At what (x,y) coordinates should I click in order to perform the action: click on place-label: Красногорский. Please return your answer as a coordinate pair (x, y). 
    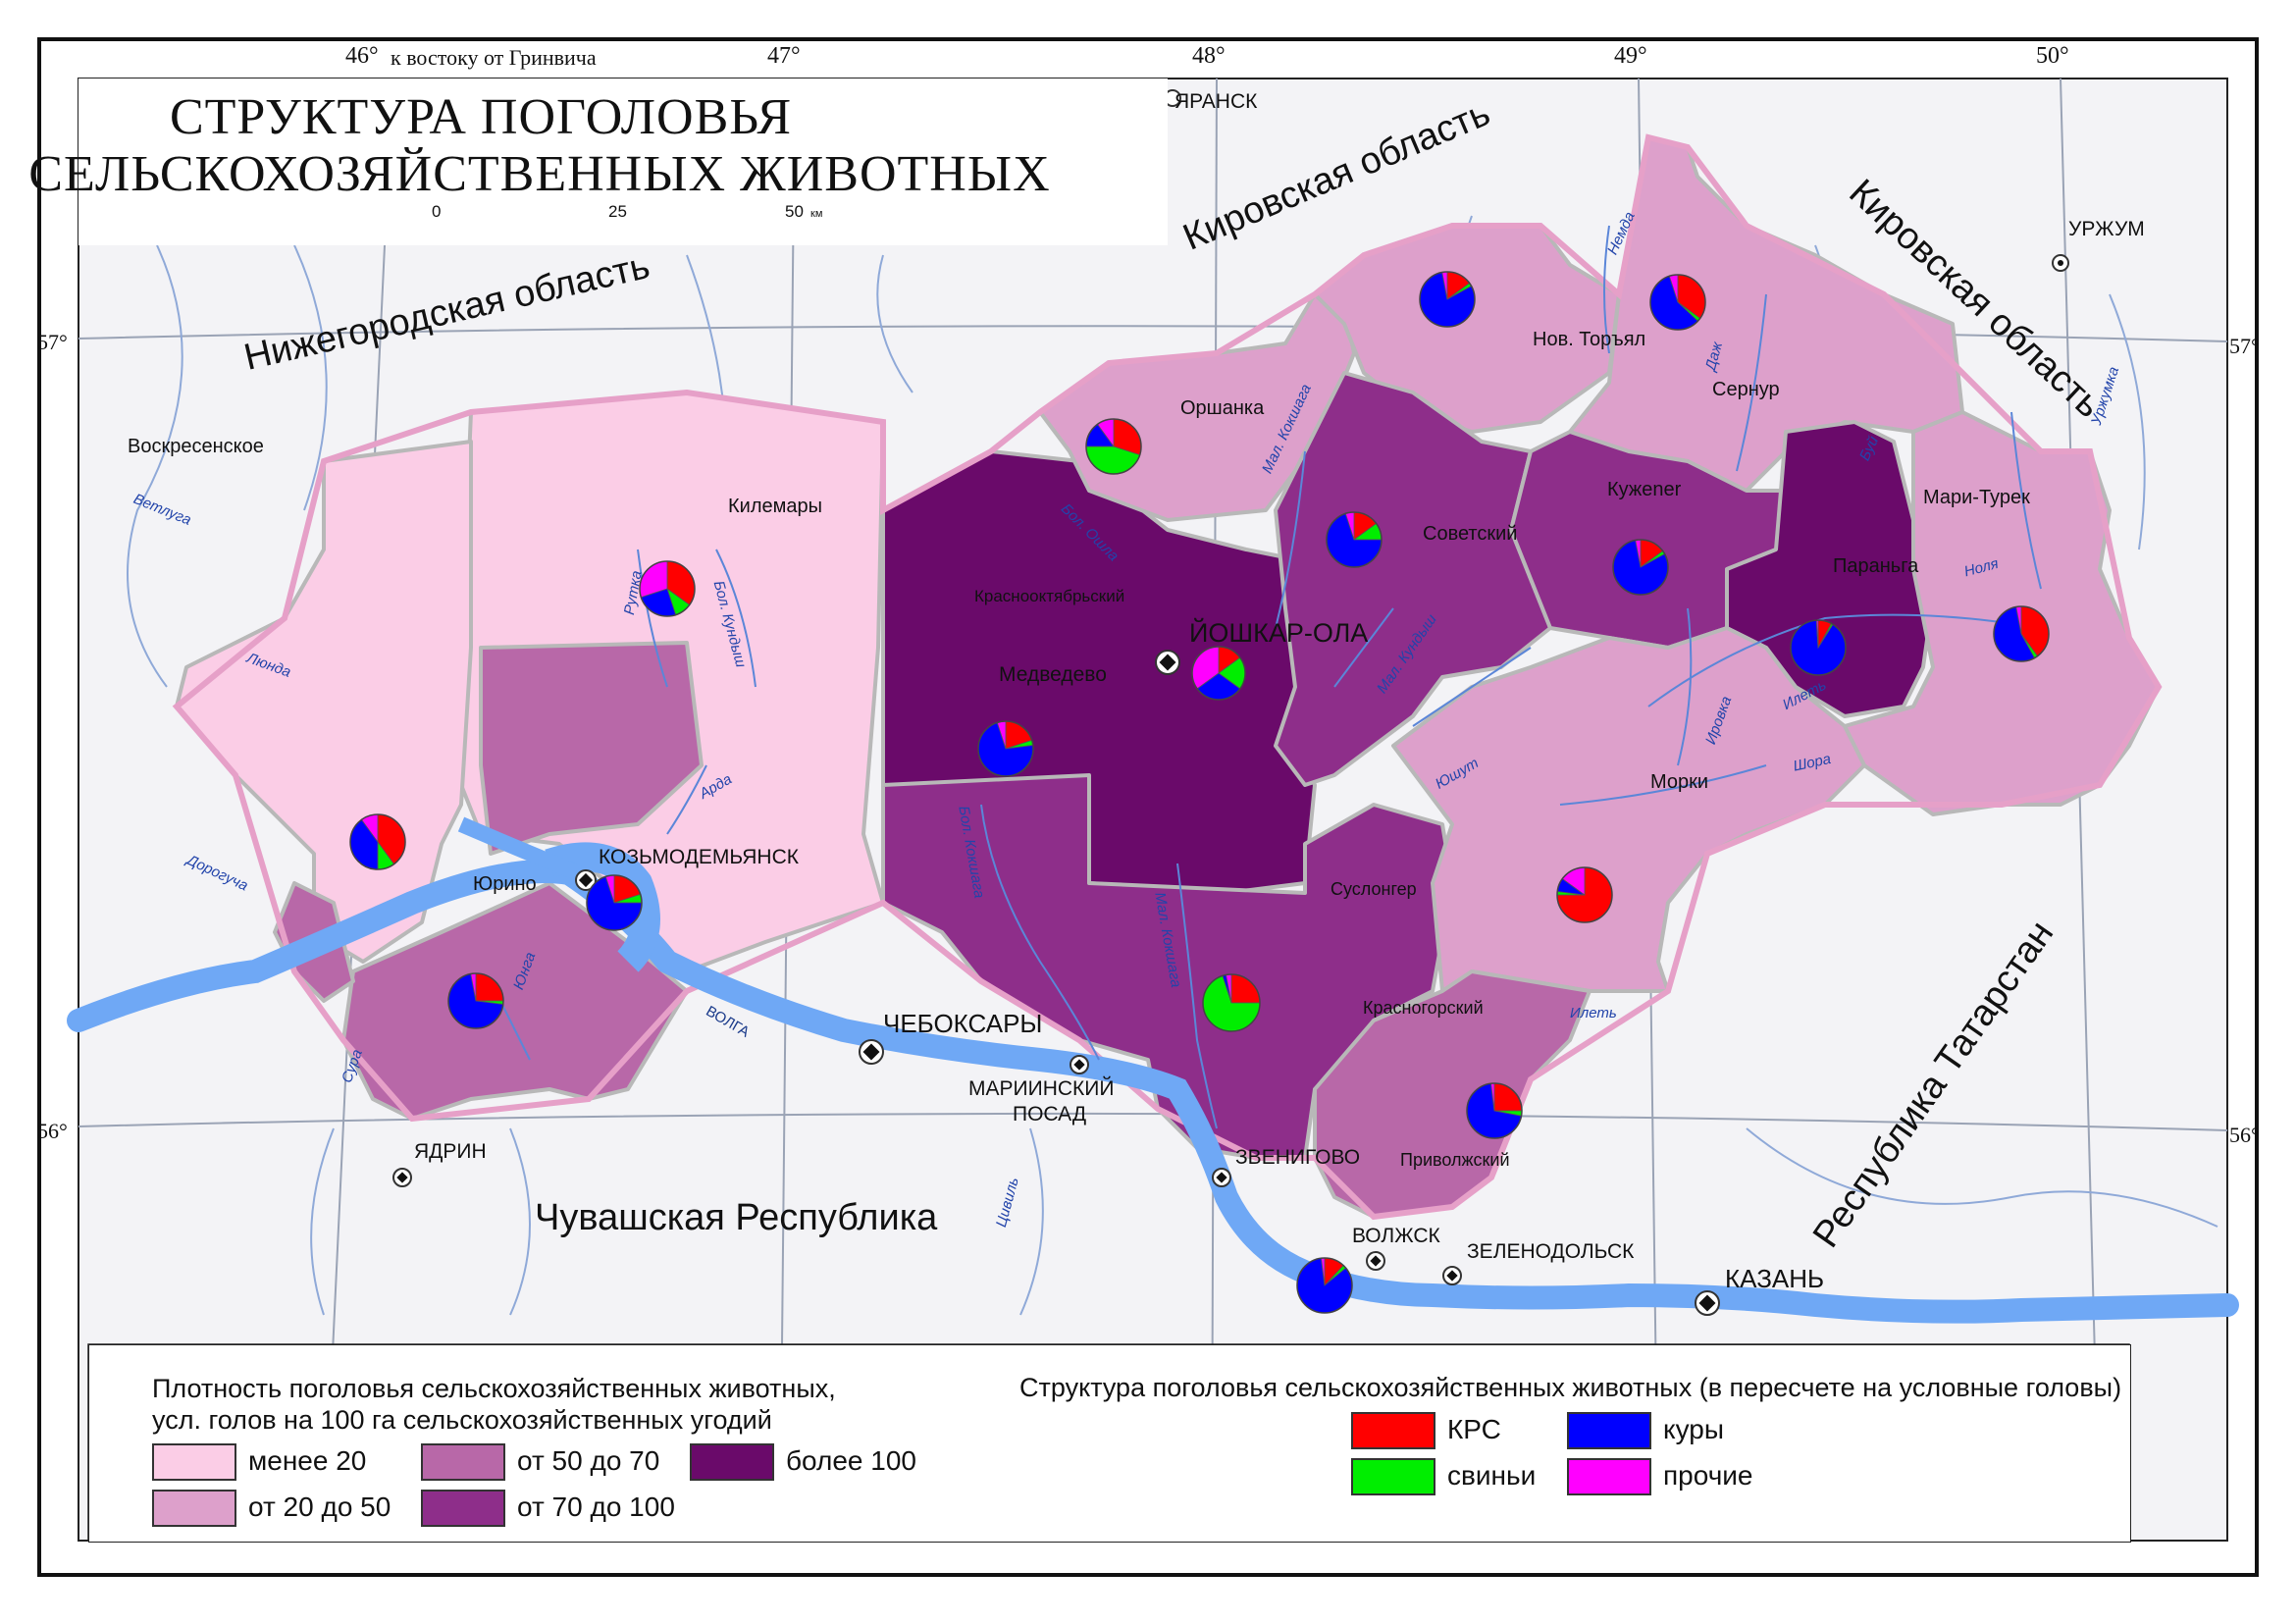
    Looking at the image, I should click on (1423, 1008).